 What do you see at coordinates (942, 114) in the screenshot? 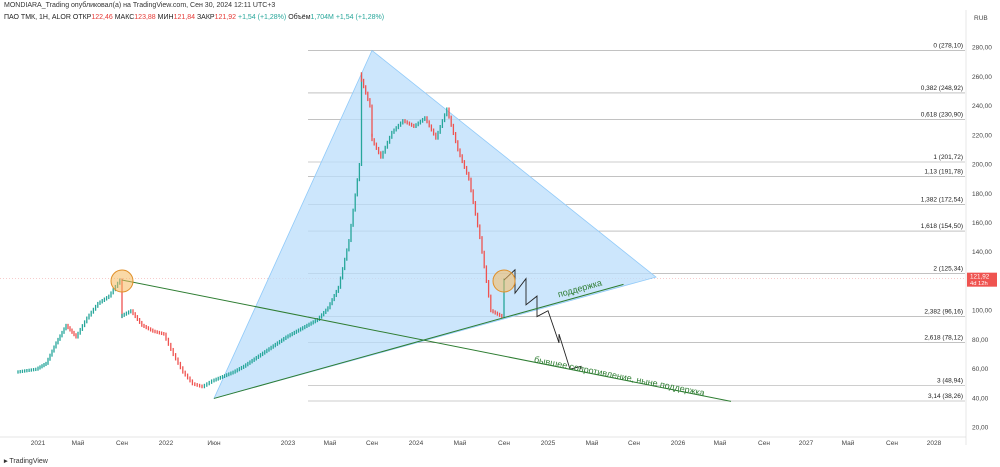
I see `fib-level-label: 0,618 (230,90)` at bounding box center [942, 114].